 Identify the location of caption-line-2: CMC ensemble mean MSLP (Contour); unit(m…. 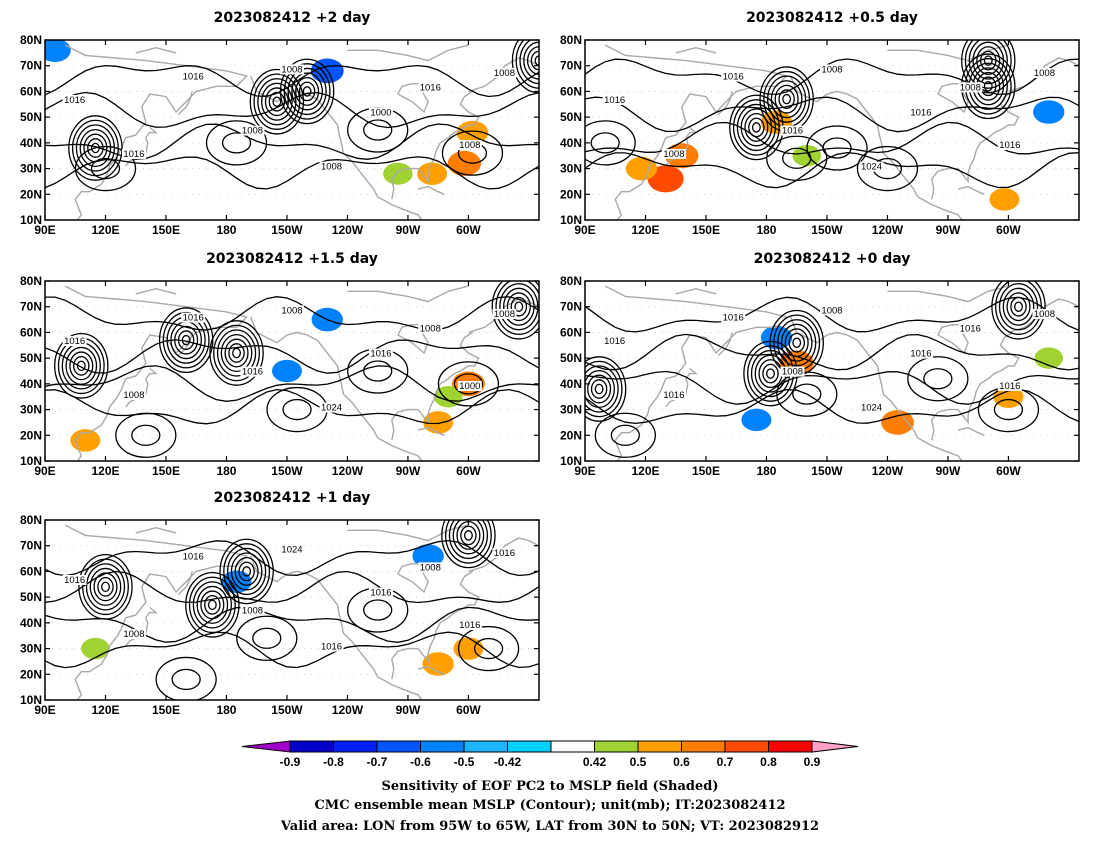
(549, 805).